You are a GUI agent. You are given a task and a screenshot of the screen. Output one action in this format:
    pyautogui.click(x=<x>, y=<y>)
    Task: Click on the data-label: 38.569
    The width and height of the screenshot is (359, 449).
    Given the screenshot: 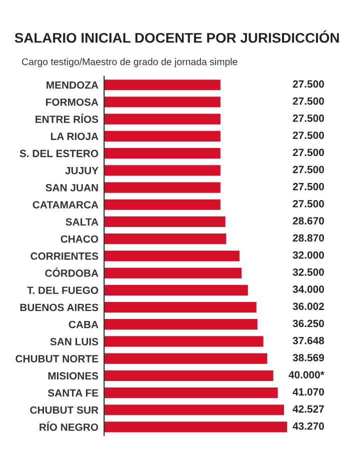 What is the action you would take?
    pyautogui.click(x=308, y=358)
    